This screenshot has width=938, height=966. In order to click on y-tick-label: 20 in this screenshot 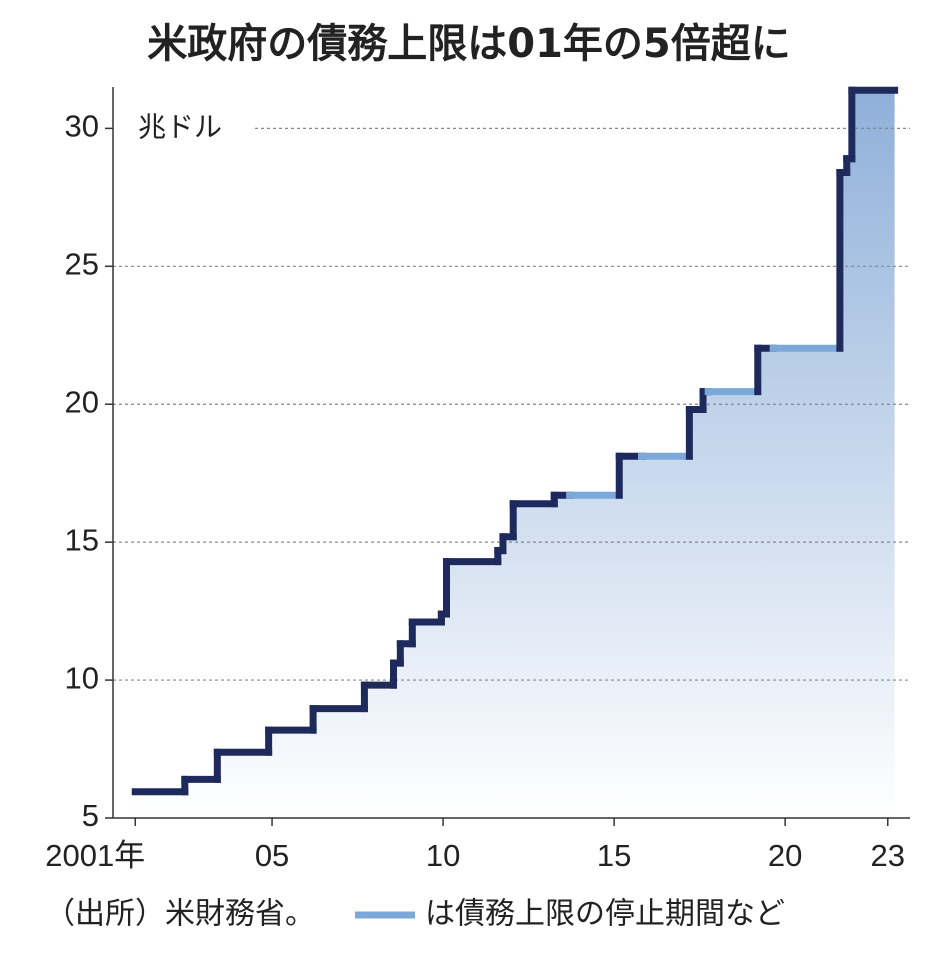, I will do `click(82, 401)`.